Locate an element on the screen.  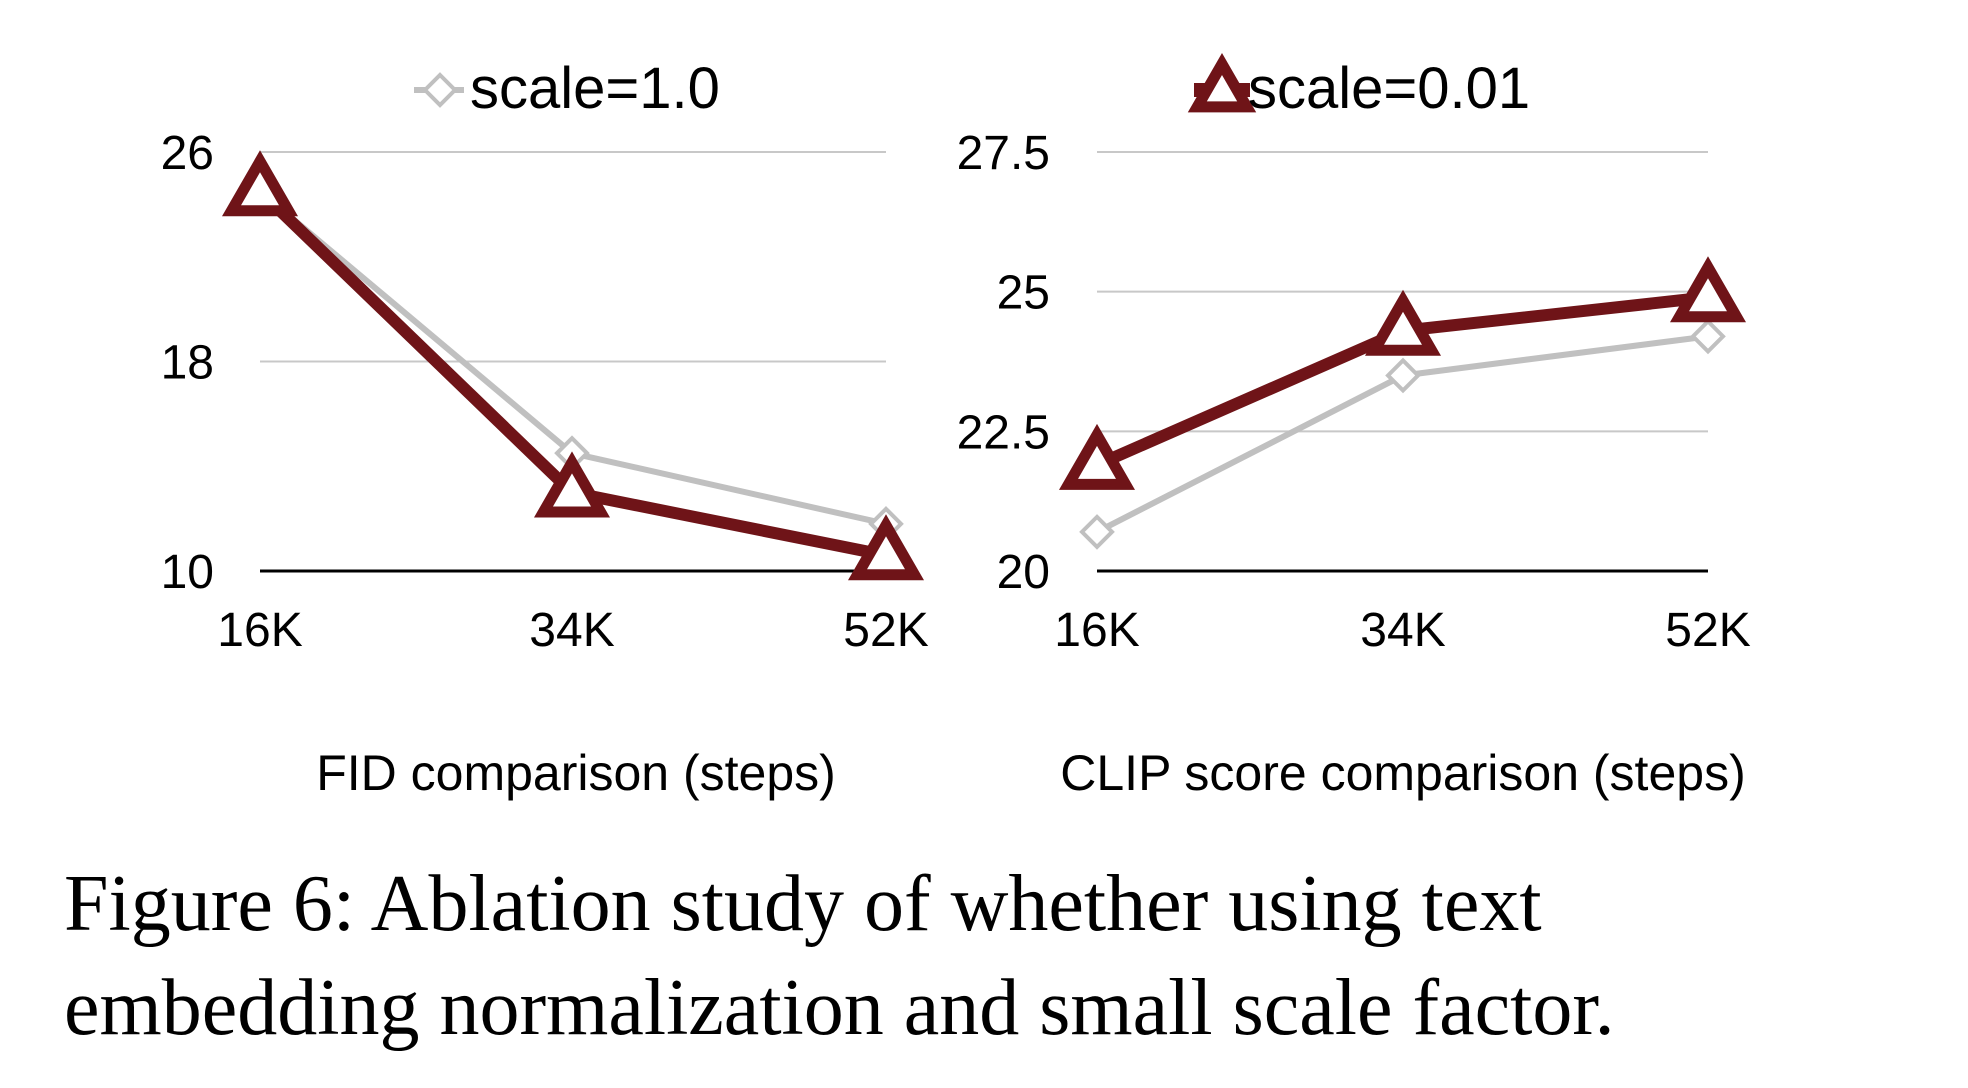
y-tick-label: 10 is located at coordinates (187, 572).